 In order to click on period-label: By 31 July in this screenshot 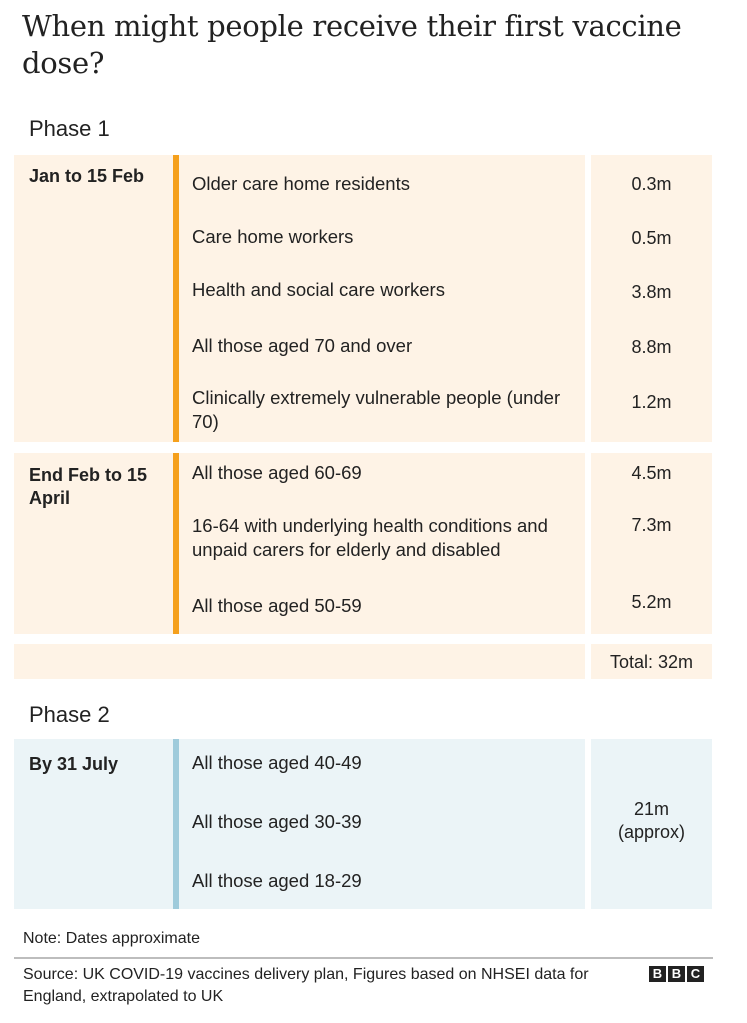, I will do `click(74, 764)`.